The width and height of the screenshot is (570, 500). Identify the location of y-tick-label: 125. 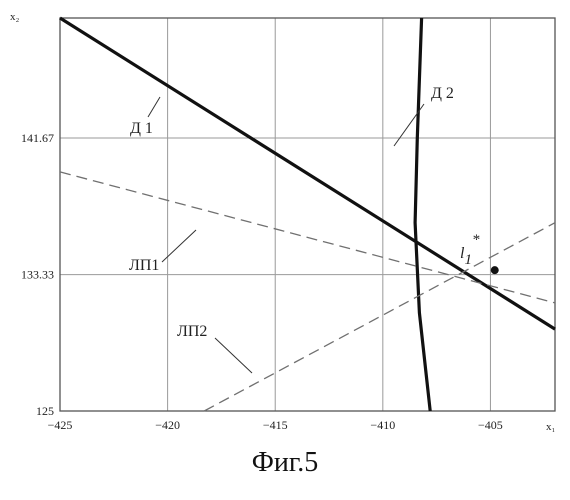
(45, 411).